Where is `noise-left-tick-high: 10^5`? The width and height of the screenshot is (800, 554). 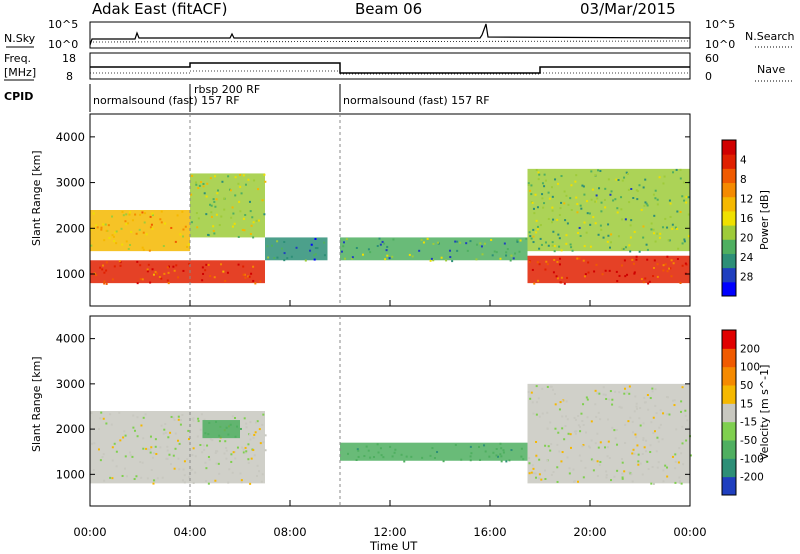
noise-left-tick-high: 10^5 is located at coordinates (63, 24).